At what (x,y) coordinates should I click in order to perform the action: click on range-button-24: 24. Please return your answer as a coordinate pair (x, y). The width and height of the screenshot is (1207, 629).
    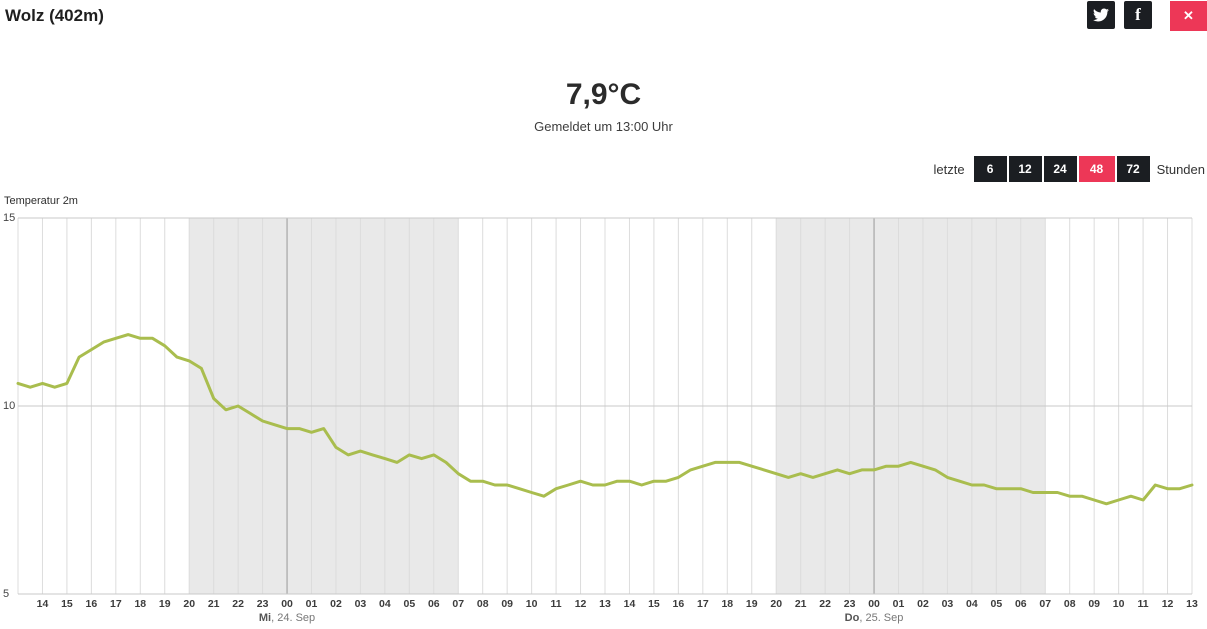
    Looking at the image, I should click on (1060, 169).